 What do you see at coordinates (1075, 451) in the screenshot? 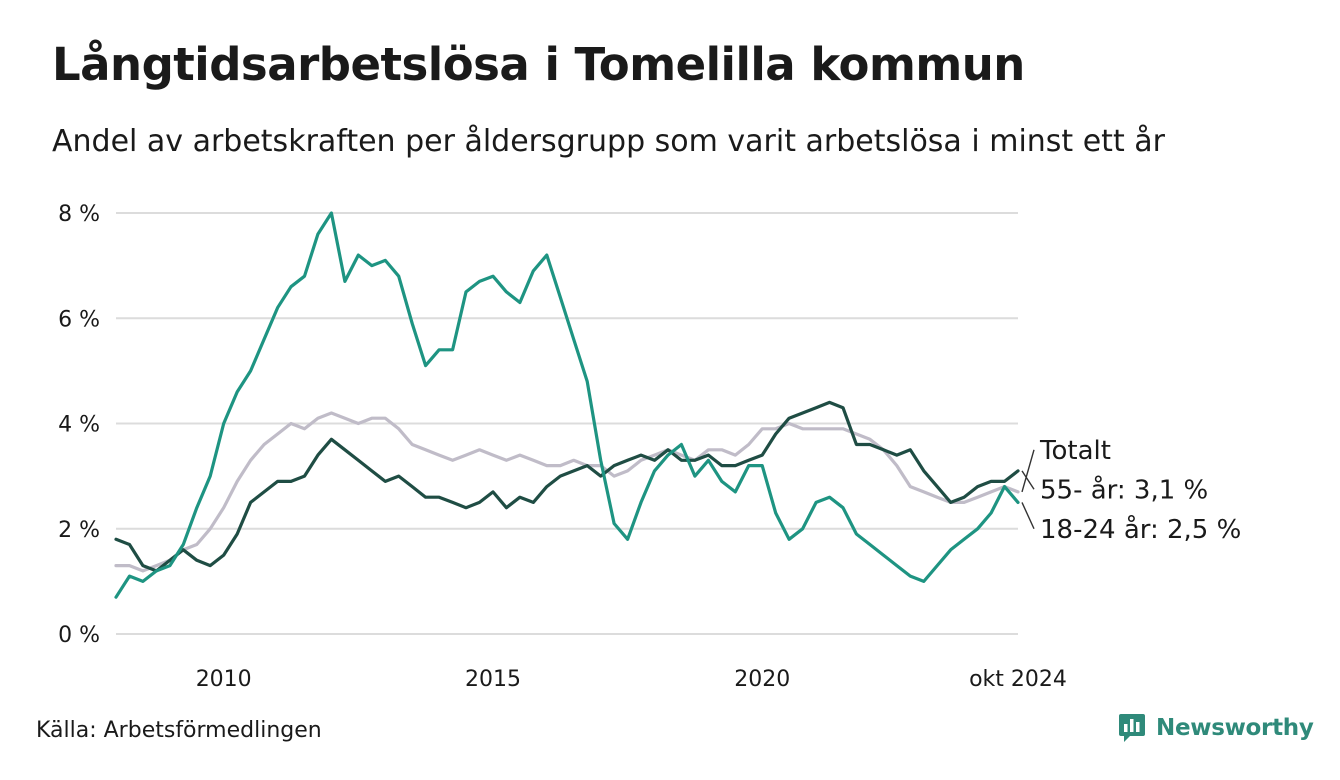
I see `end-label: Totalt` at bounding box center [1075, 451].